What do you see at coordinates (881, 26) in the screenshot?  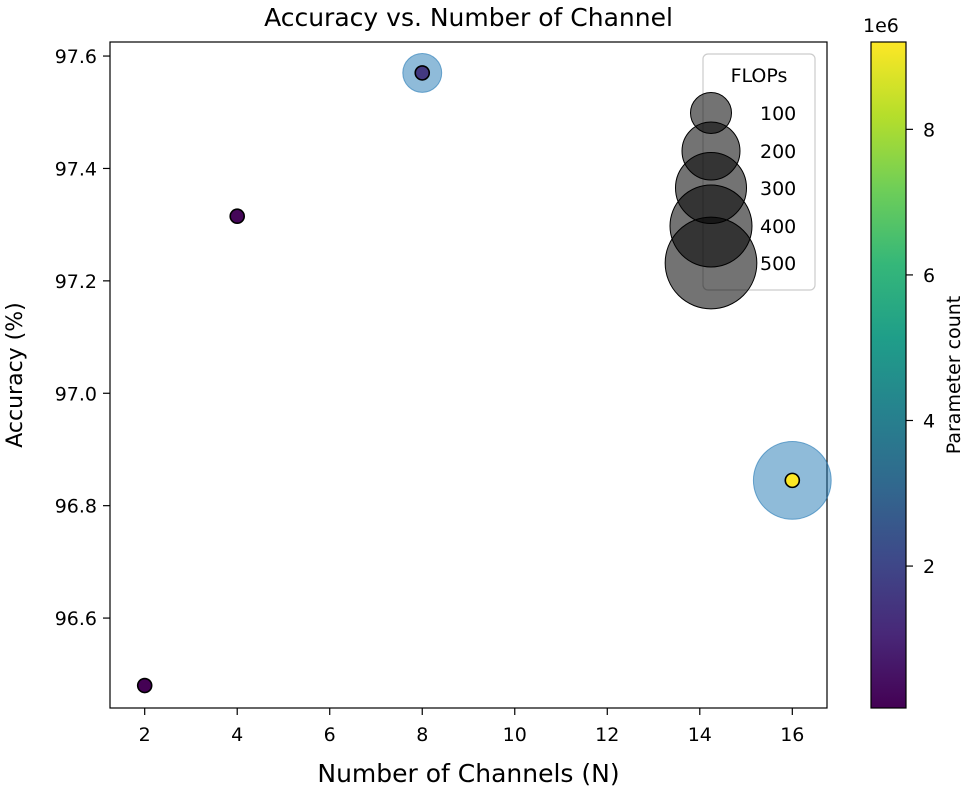 I see `colorbar-offset-label: 1e6` at bounding box center [881, 26].